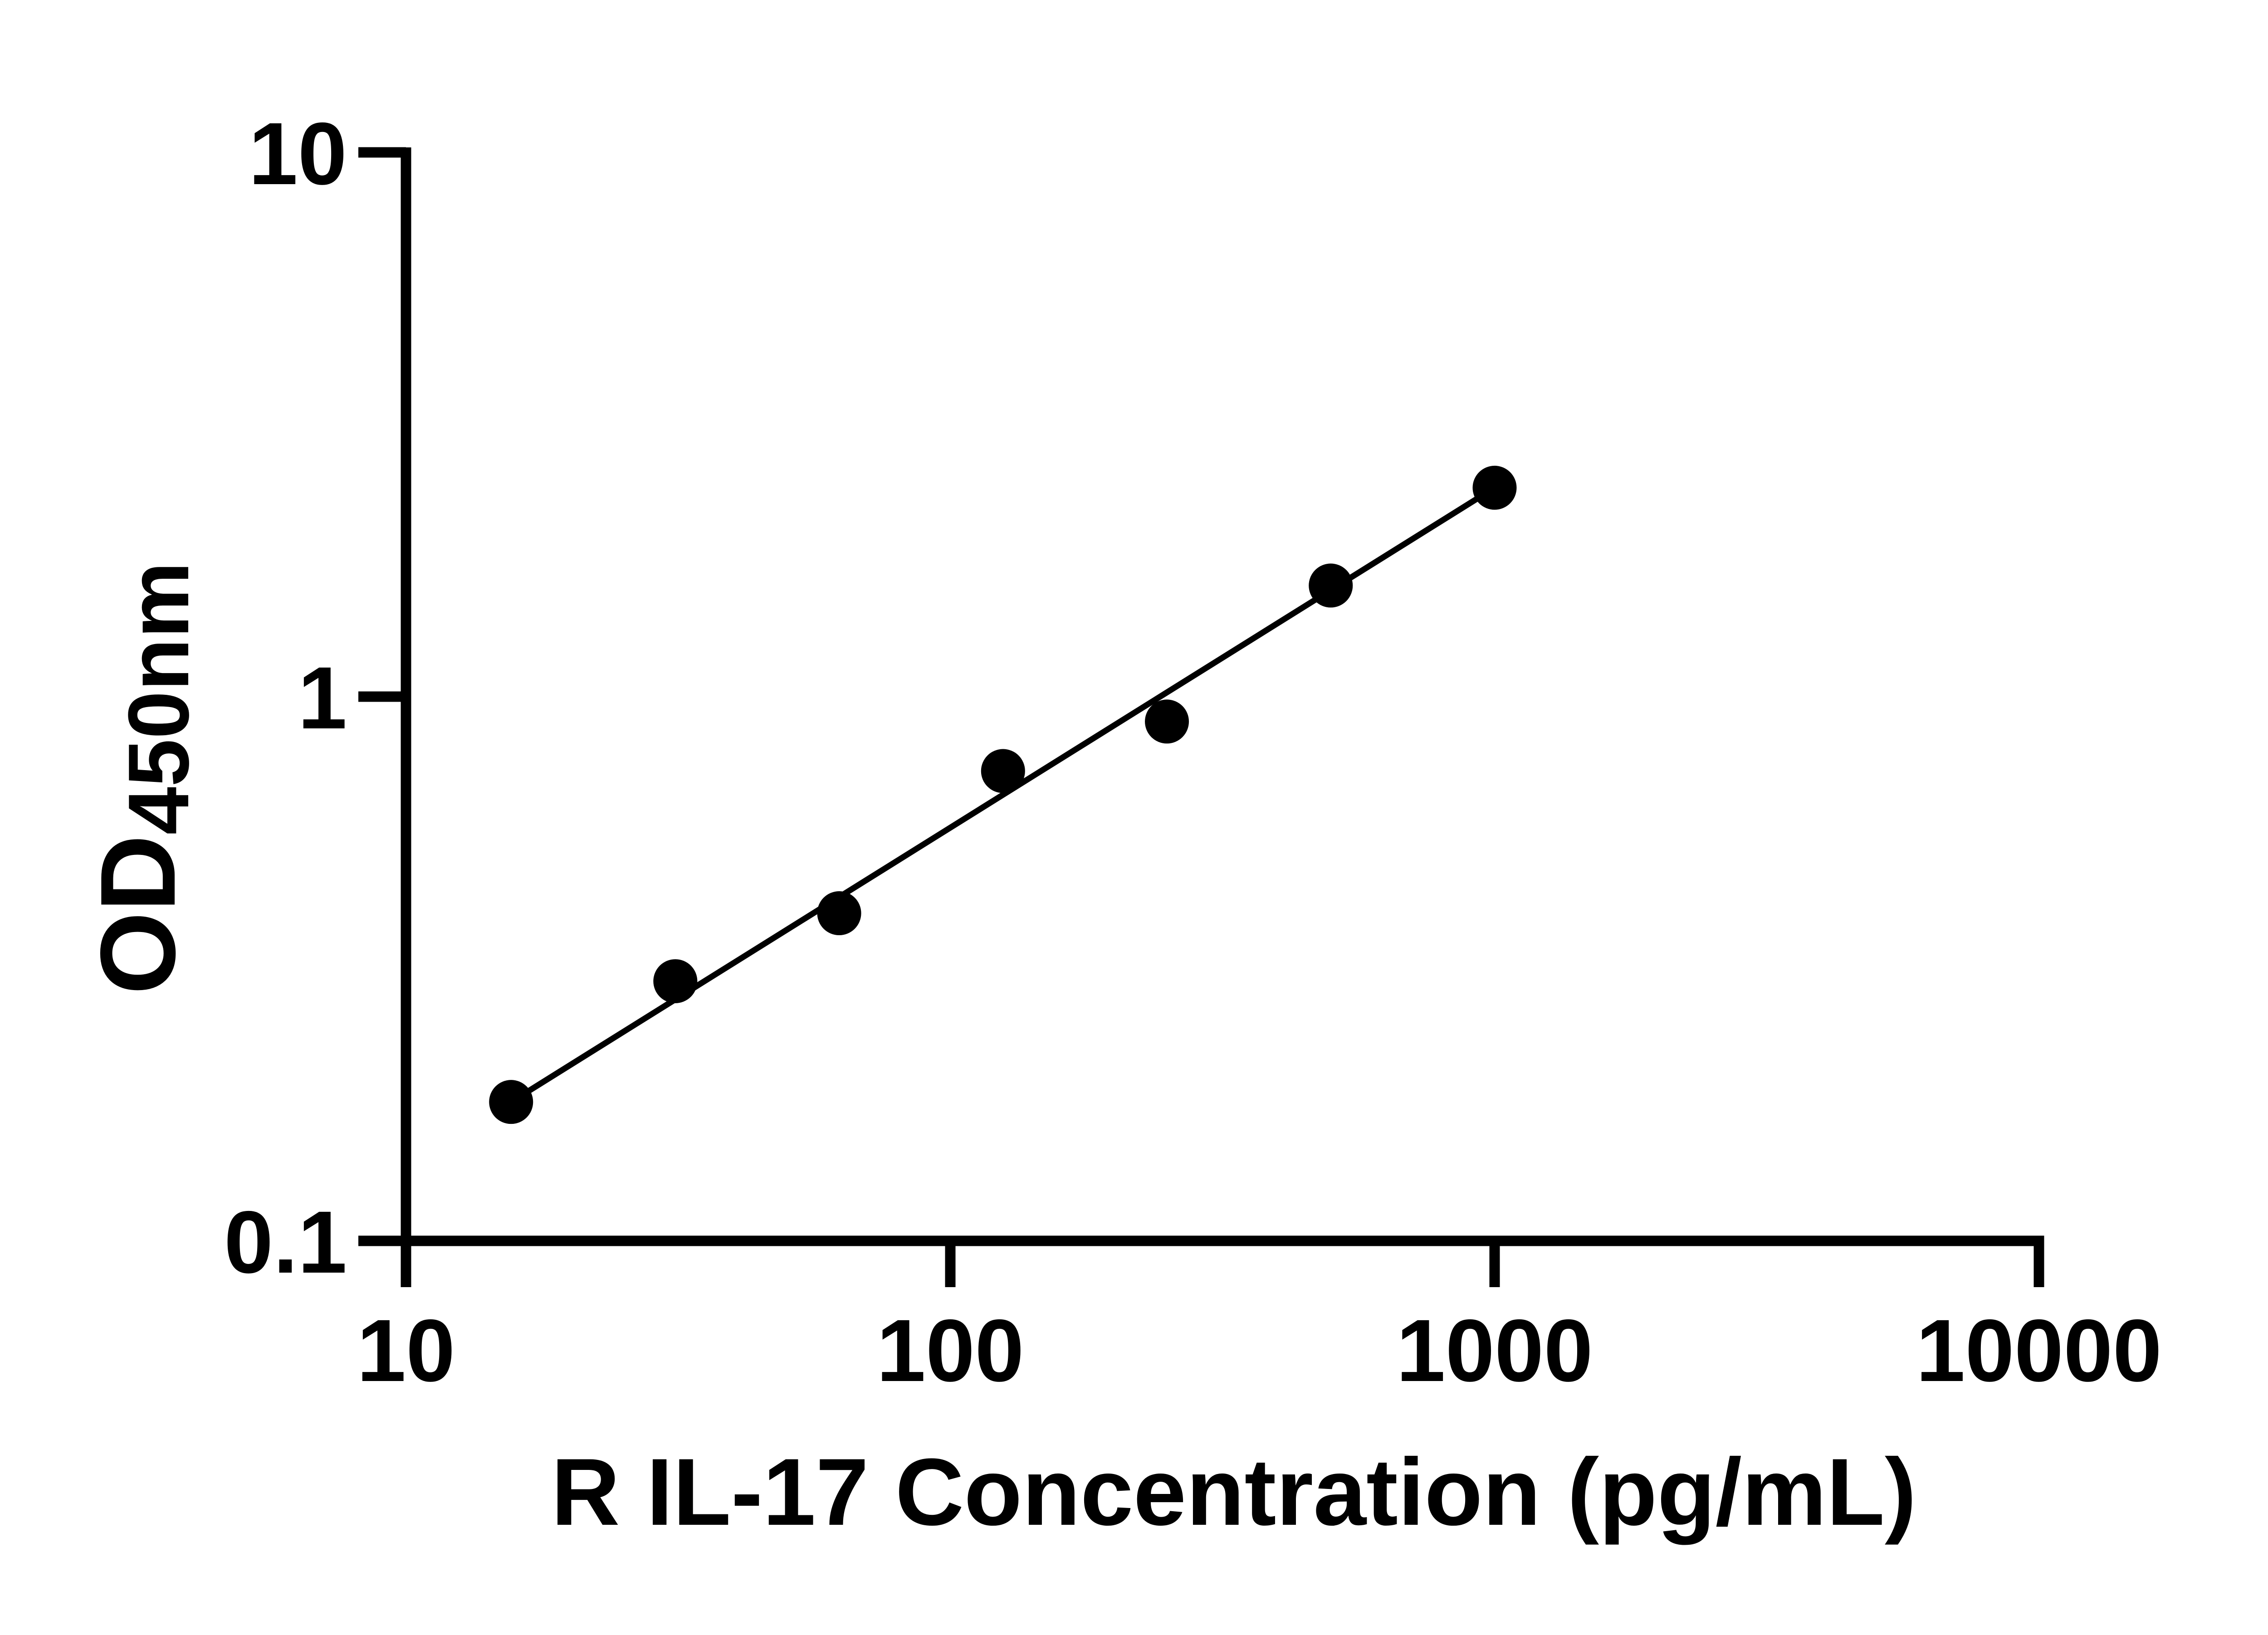 The image size is (2268, 1635). I want to click on x-tick-label: 10000, so click(2039, 1351).